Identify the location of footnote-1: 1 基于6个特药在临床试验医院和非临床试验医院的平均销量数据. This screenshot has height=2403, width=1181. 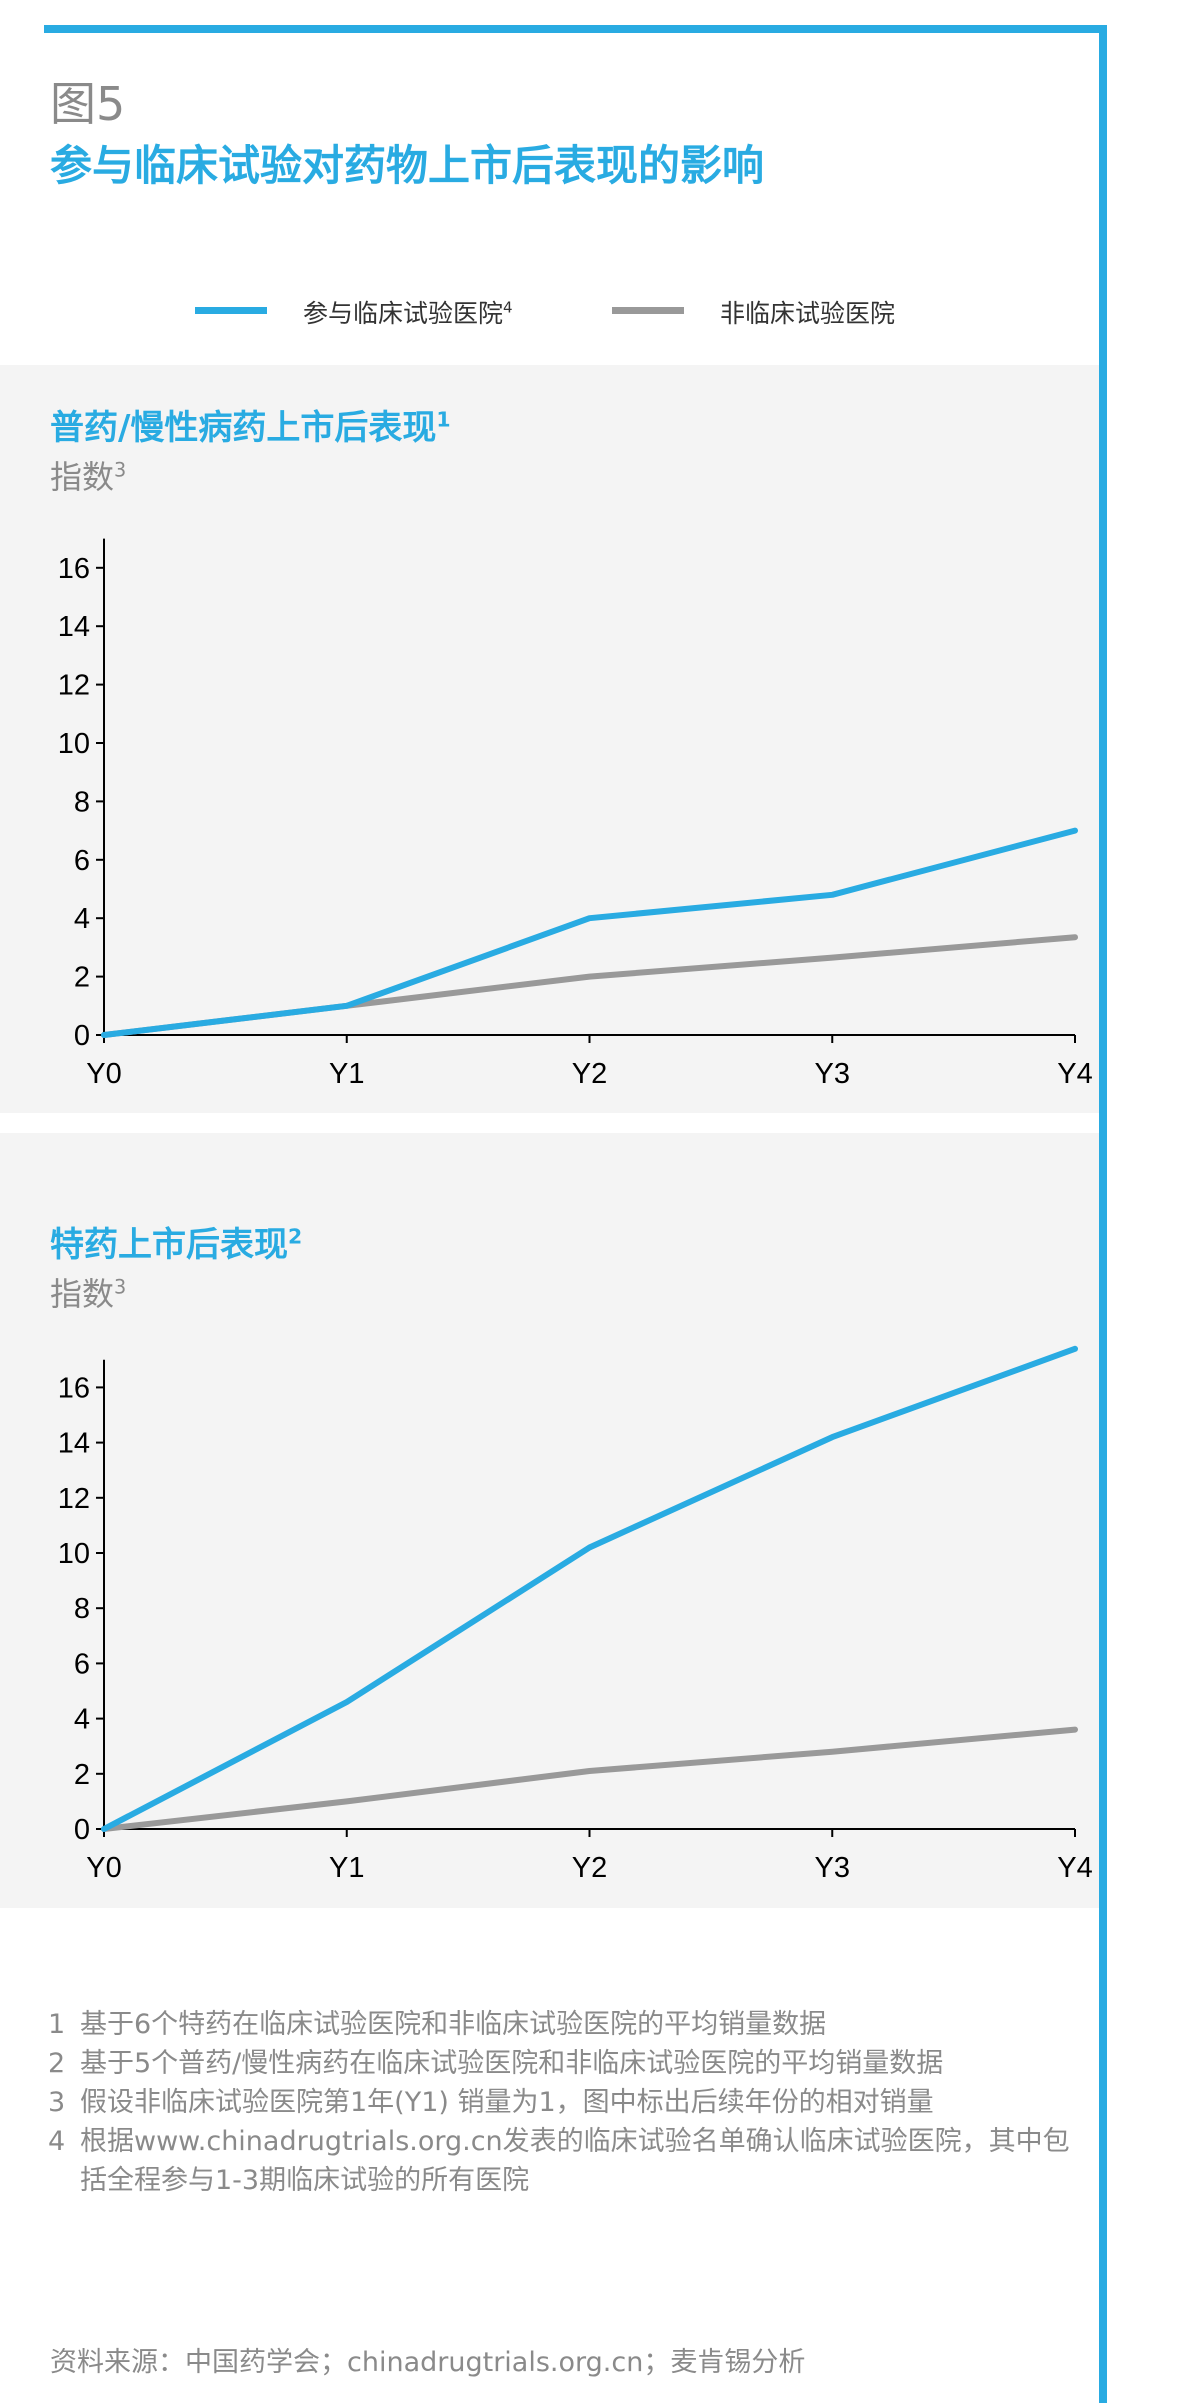
(437, 2024).